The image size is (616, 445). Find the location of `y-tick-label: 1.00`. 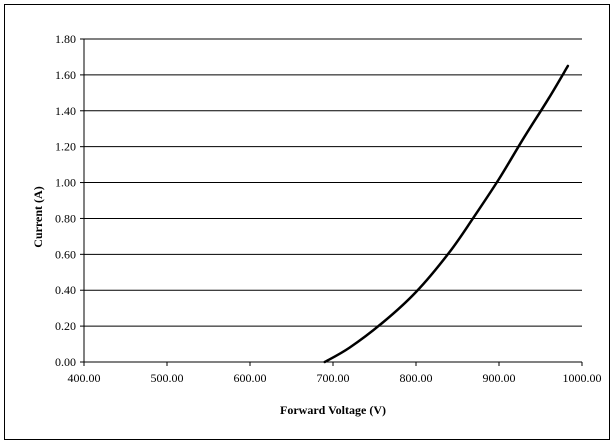

y-tick-label: 1.00 is located at coordinates (65, 183).